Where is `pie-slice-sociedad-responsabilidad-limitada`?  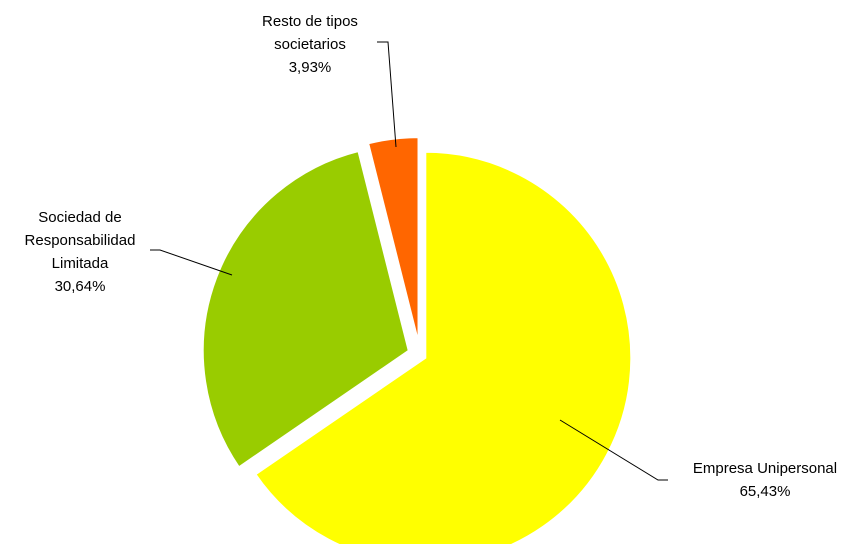 pie-slice-sociedad-responsabilidad-limitada is located at coordinates (305, 309).